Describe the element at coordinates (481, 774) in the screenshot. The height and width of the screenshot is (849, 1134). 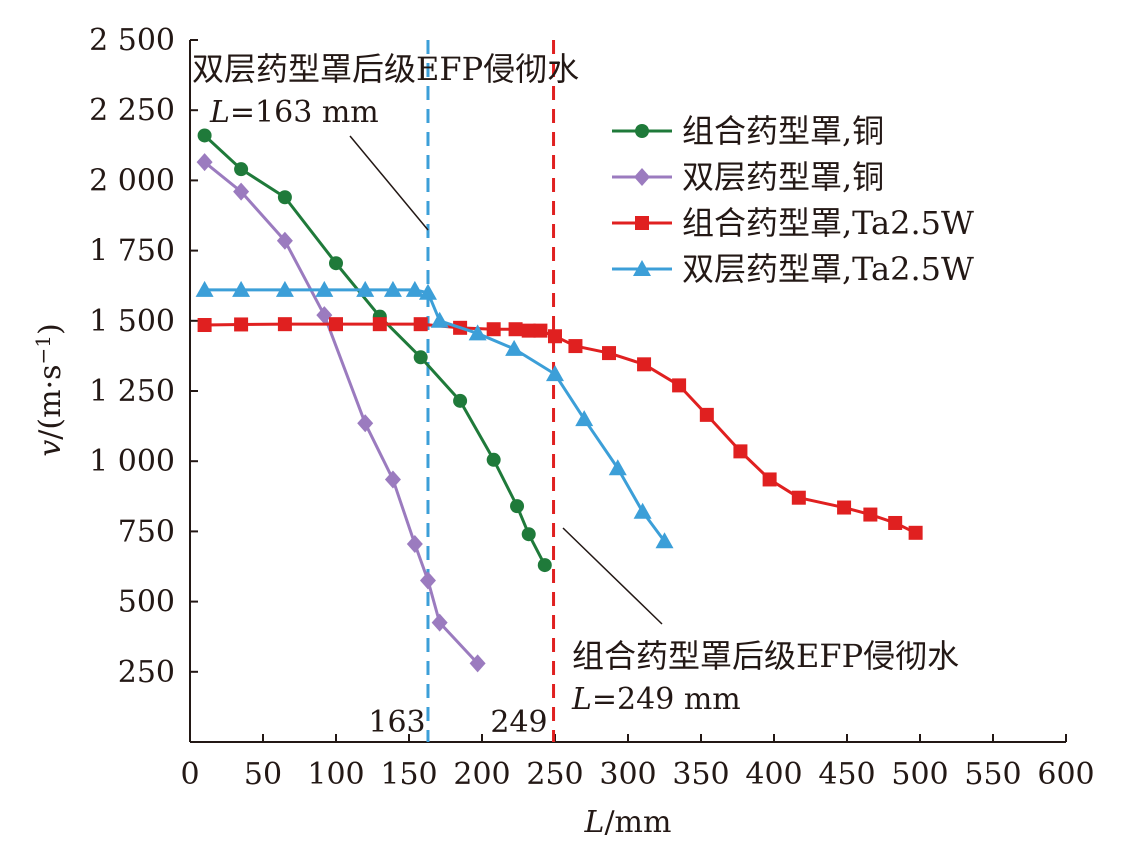
I see `x-tick-label: 200` at that location.